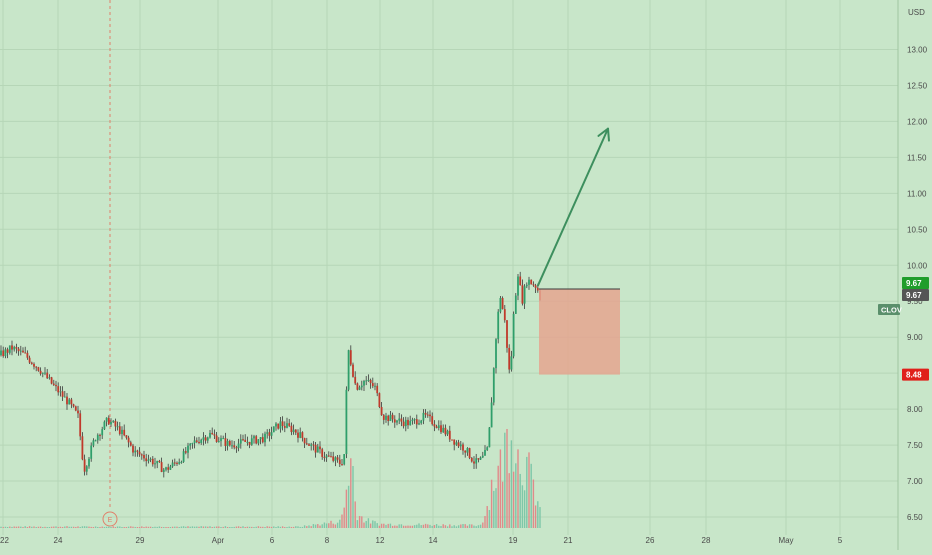  Describe the element at coordinates (110, 519) in the screenshot. I see `earnings-marker` at that location.